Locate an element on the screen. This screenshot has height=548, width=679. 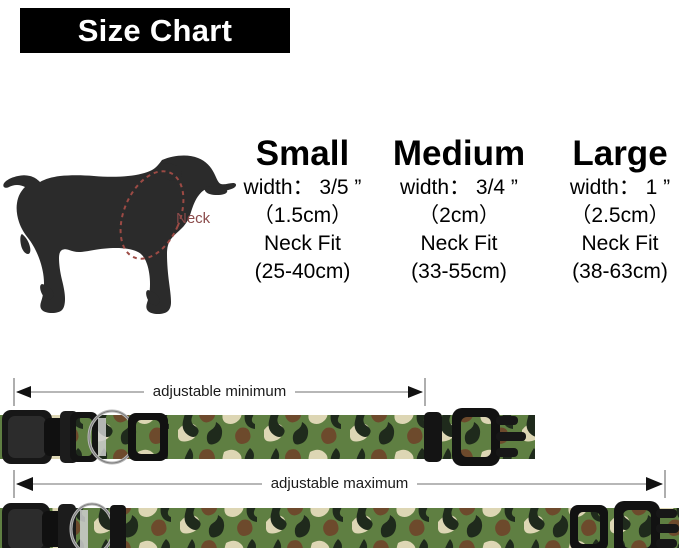
size-width-metric: （2.5cm） is located at coordinates (620, 215).